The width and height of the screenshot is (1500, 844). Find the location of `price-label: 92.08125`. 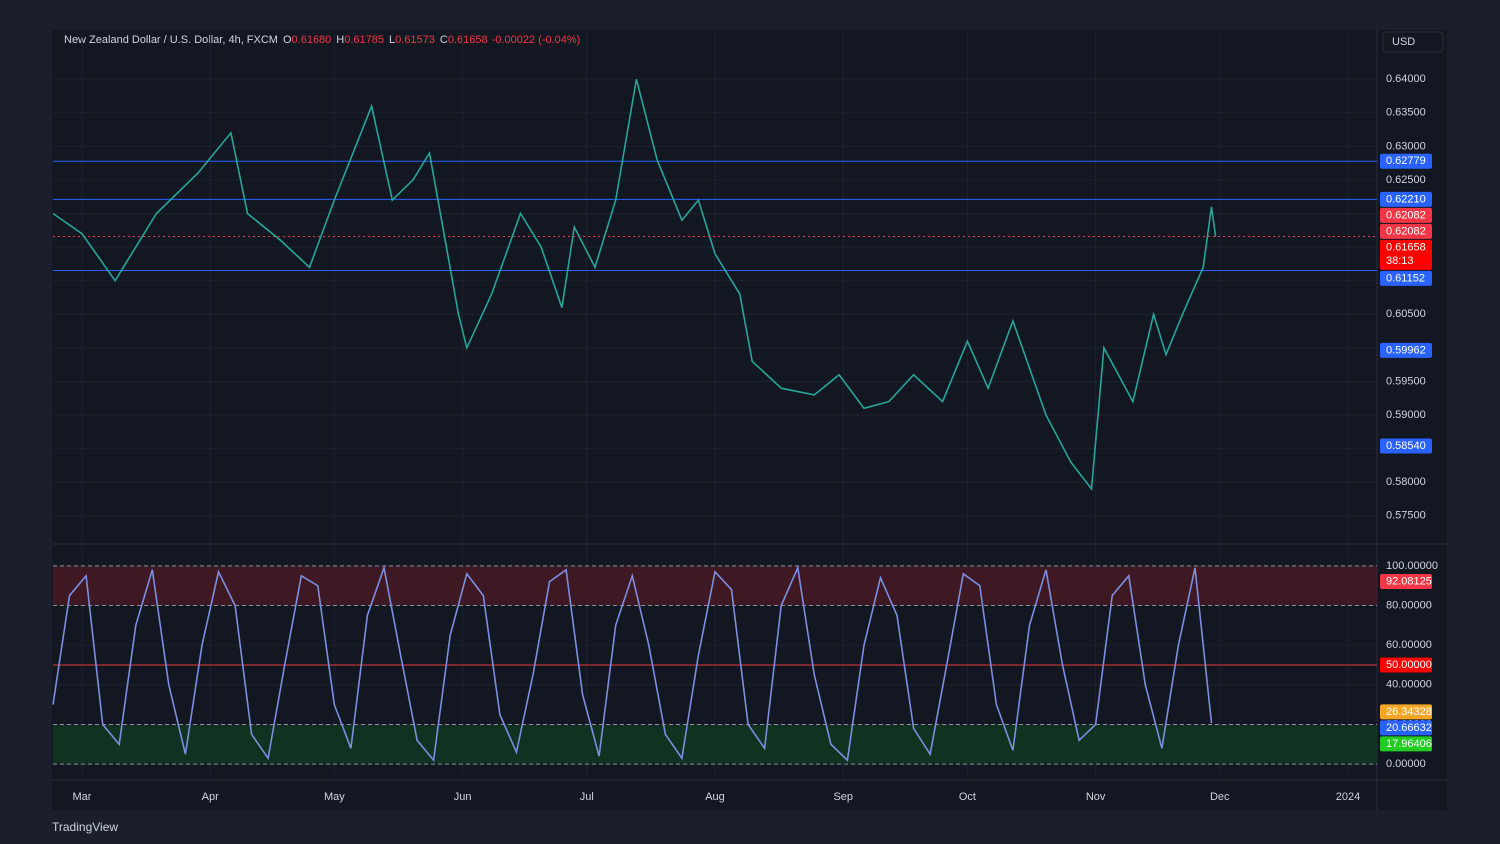

price-label: 92.08125 is located at coordinates (1409, 581).